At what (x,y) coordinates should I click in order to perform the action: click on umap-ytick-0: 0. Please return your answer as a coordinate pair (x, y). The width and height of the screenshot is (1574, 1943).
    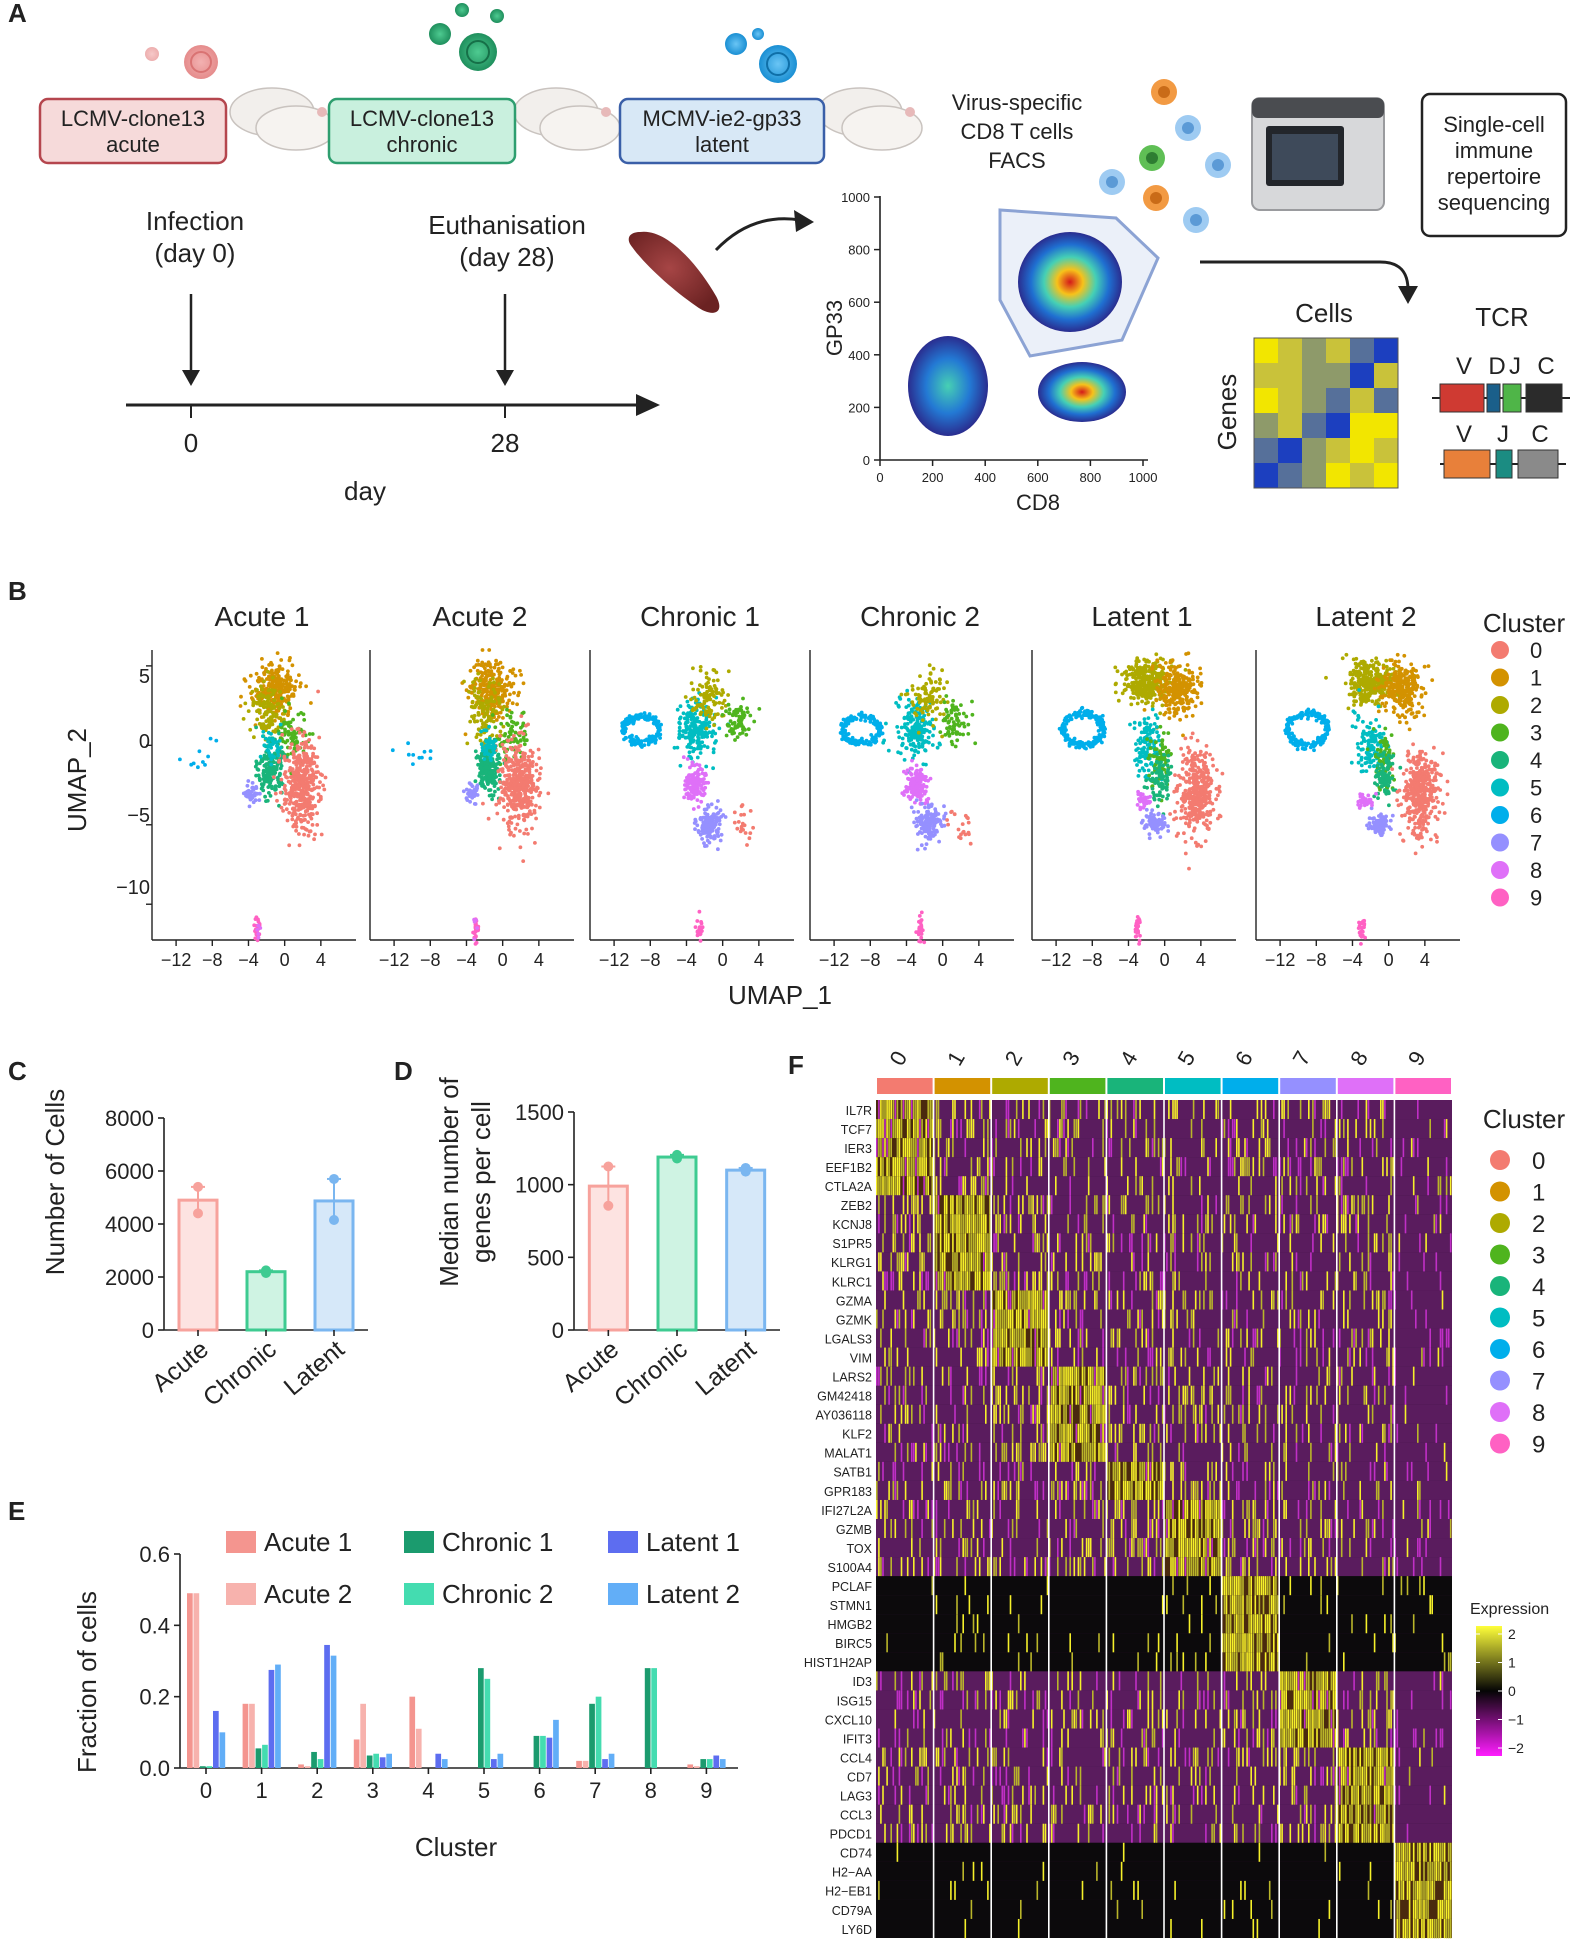
    Looking at the image, I should click on (144, 742).